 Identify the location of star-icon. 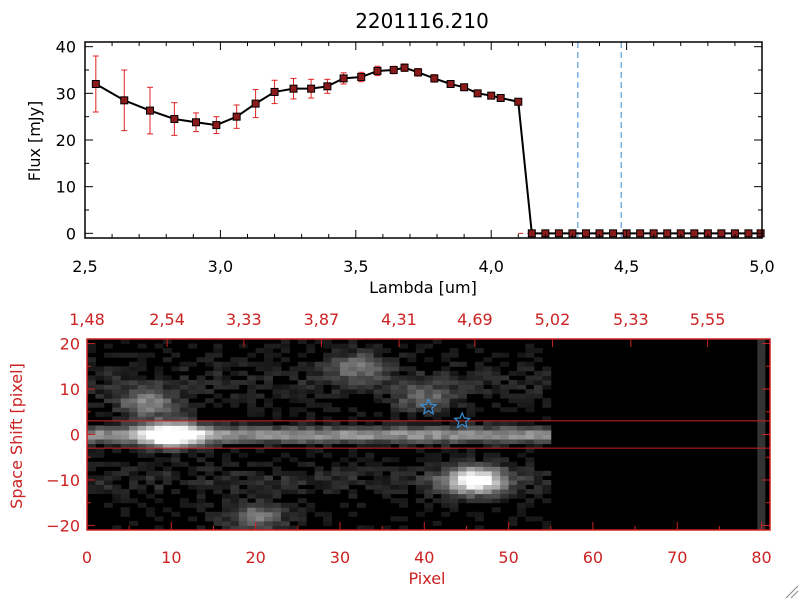
(428, 406).